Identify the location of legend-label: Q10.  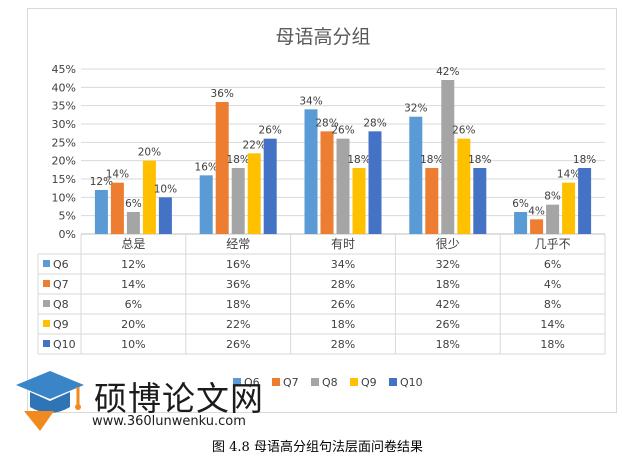
(411, 382).